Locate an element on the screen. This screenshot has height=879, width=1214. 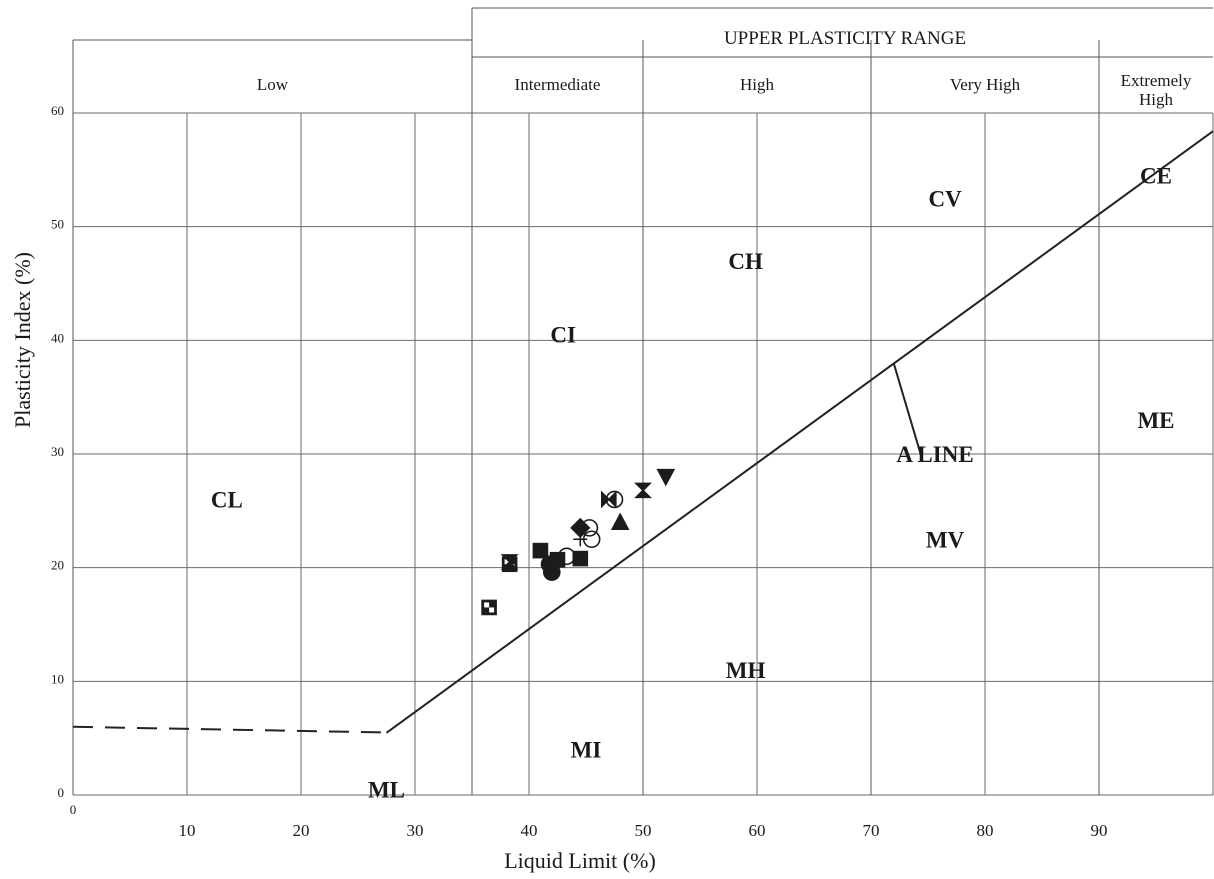
data-points is located at coordinates (578, 542).